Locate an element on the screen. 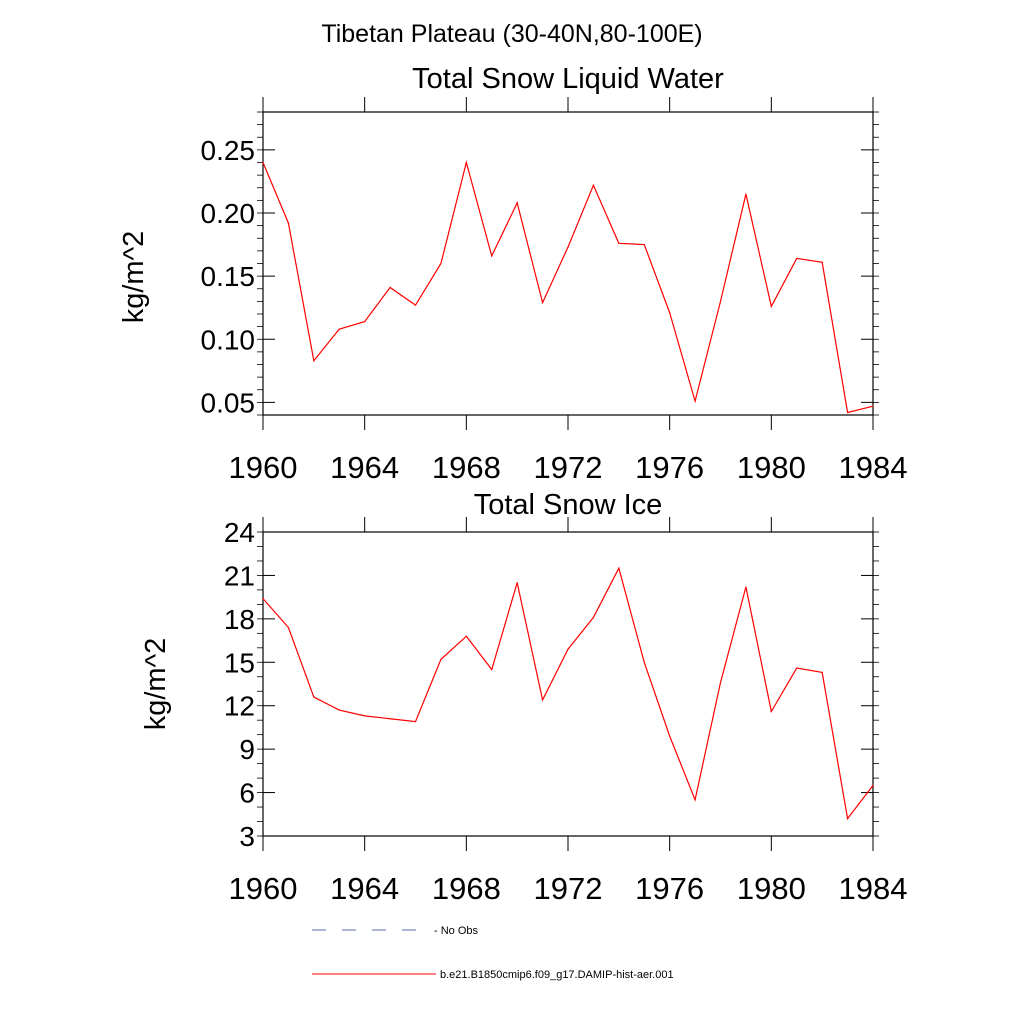  legend-item-no-obs: - No Obs is located at coordinates (395, 931).